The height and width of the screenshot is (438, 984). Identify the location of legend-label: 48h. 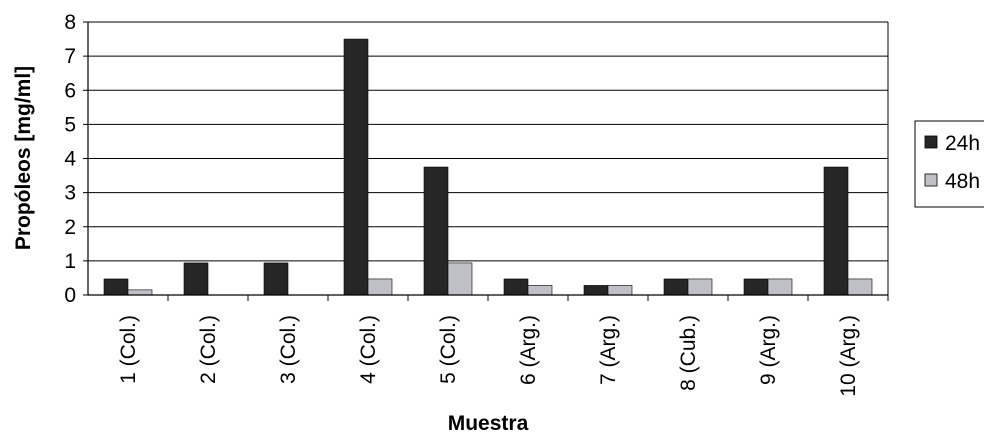
(962, 181).